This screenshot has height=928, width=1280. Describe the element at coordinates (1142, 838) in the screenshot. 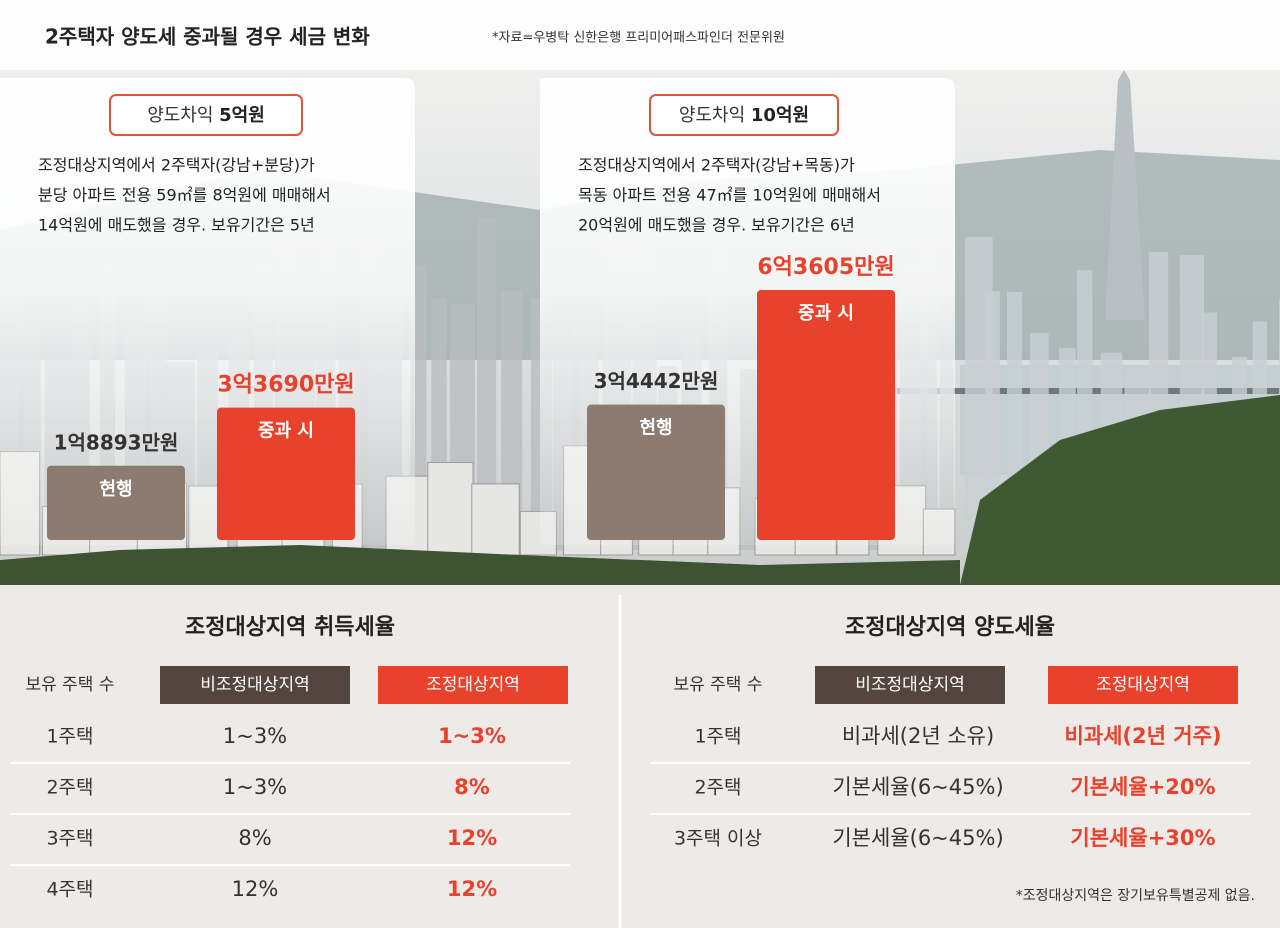

I see `table-cell: 기본세율+30%` at that location.